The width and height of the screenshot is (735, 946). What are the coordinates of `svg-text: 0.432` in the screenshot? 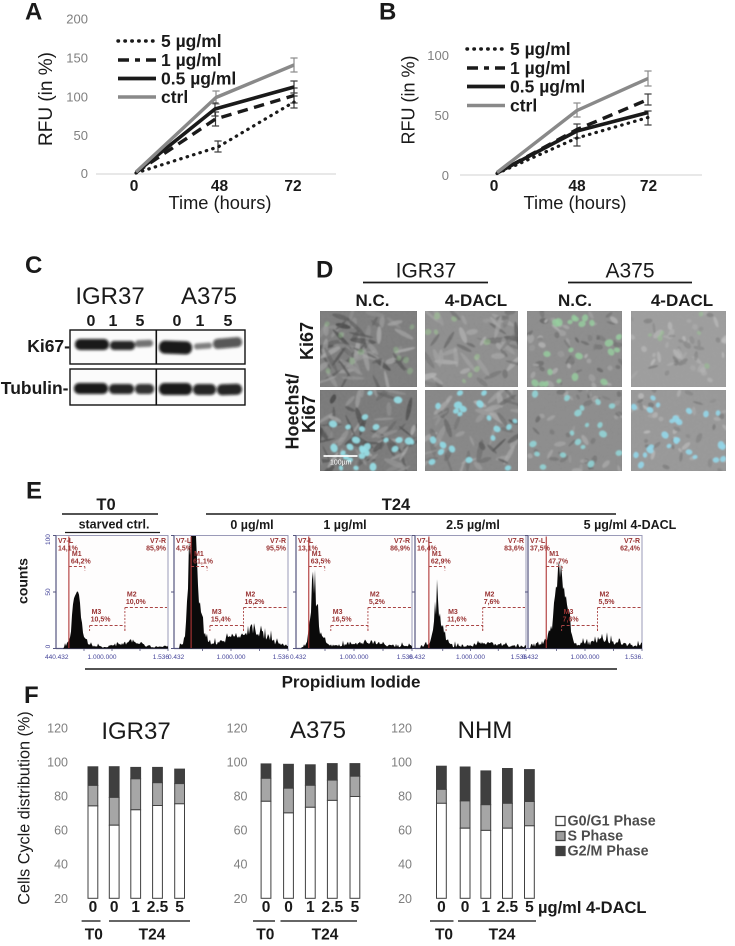 It's located at (176, 657).